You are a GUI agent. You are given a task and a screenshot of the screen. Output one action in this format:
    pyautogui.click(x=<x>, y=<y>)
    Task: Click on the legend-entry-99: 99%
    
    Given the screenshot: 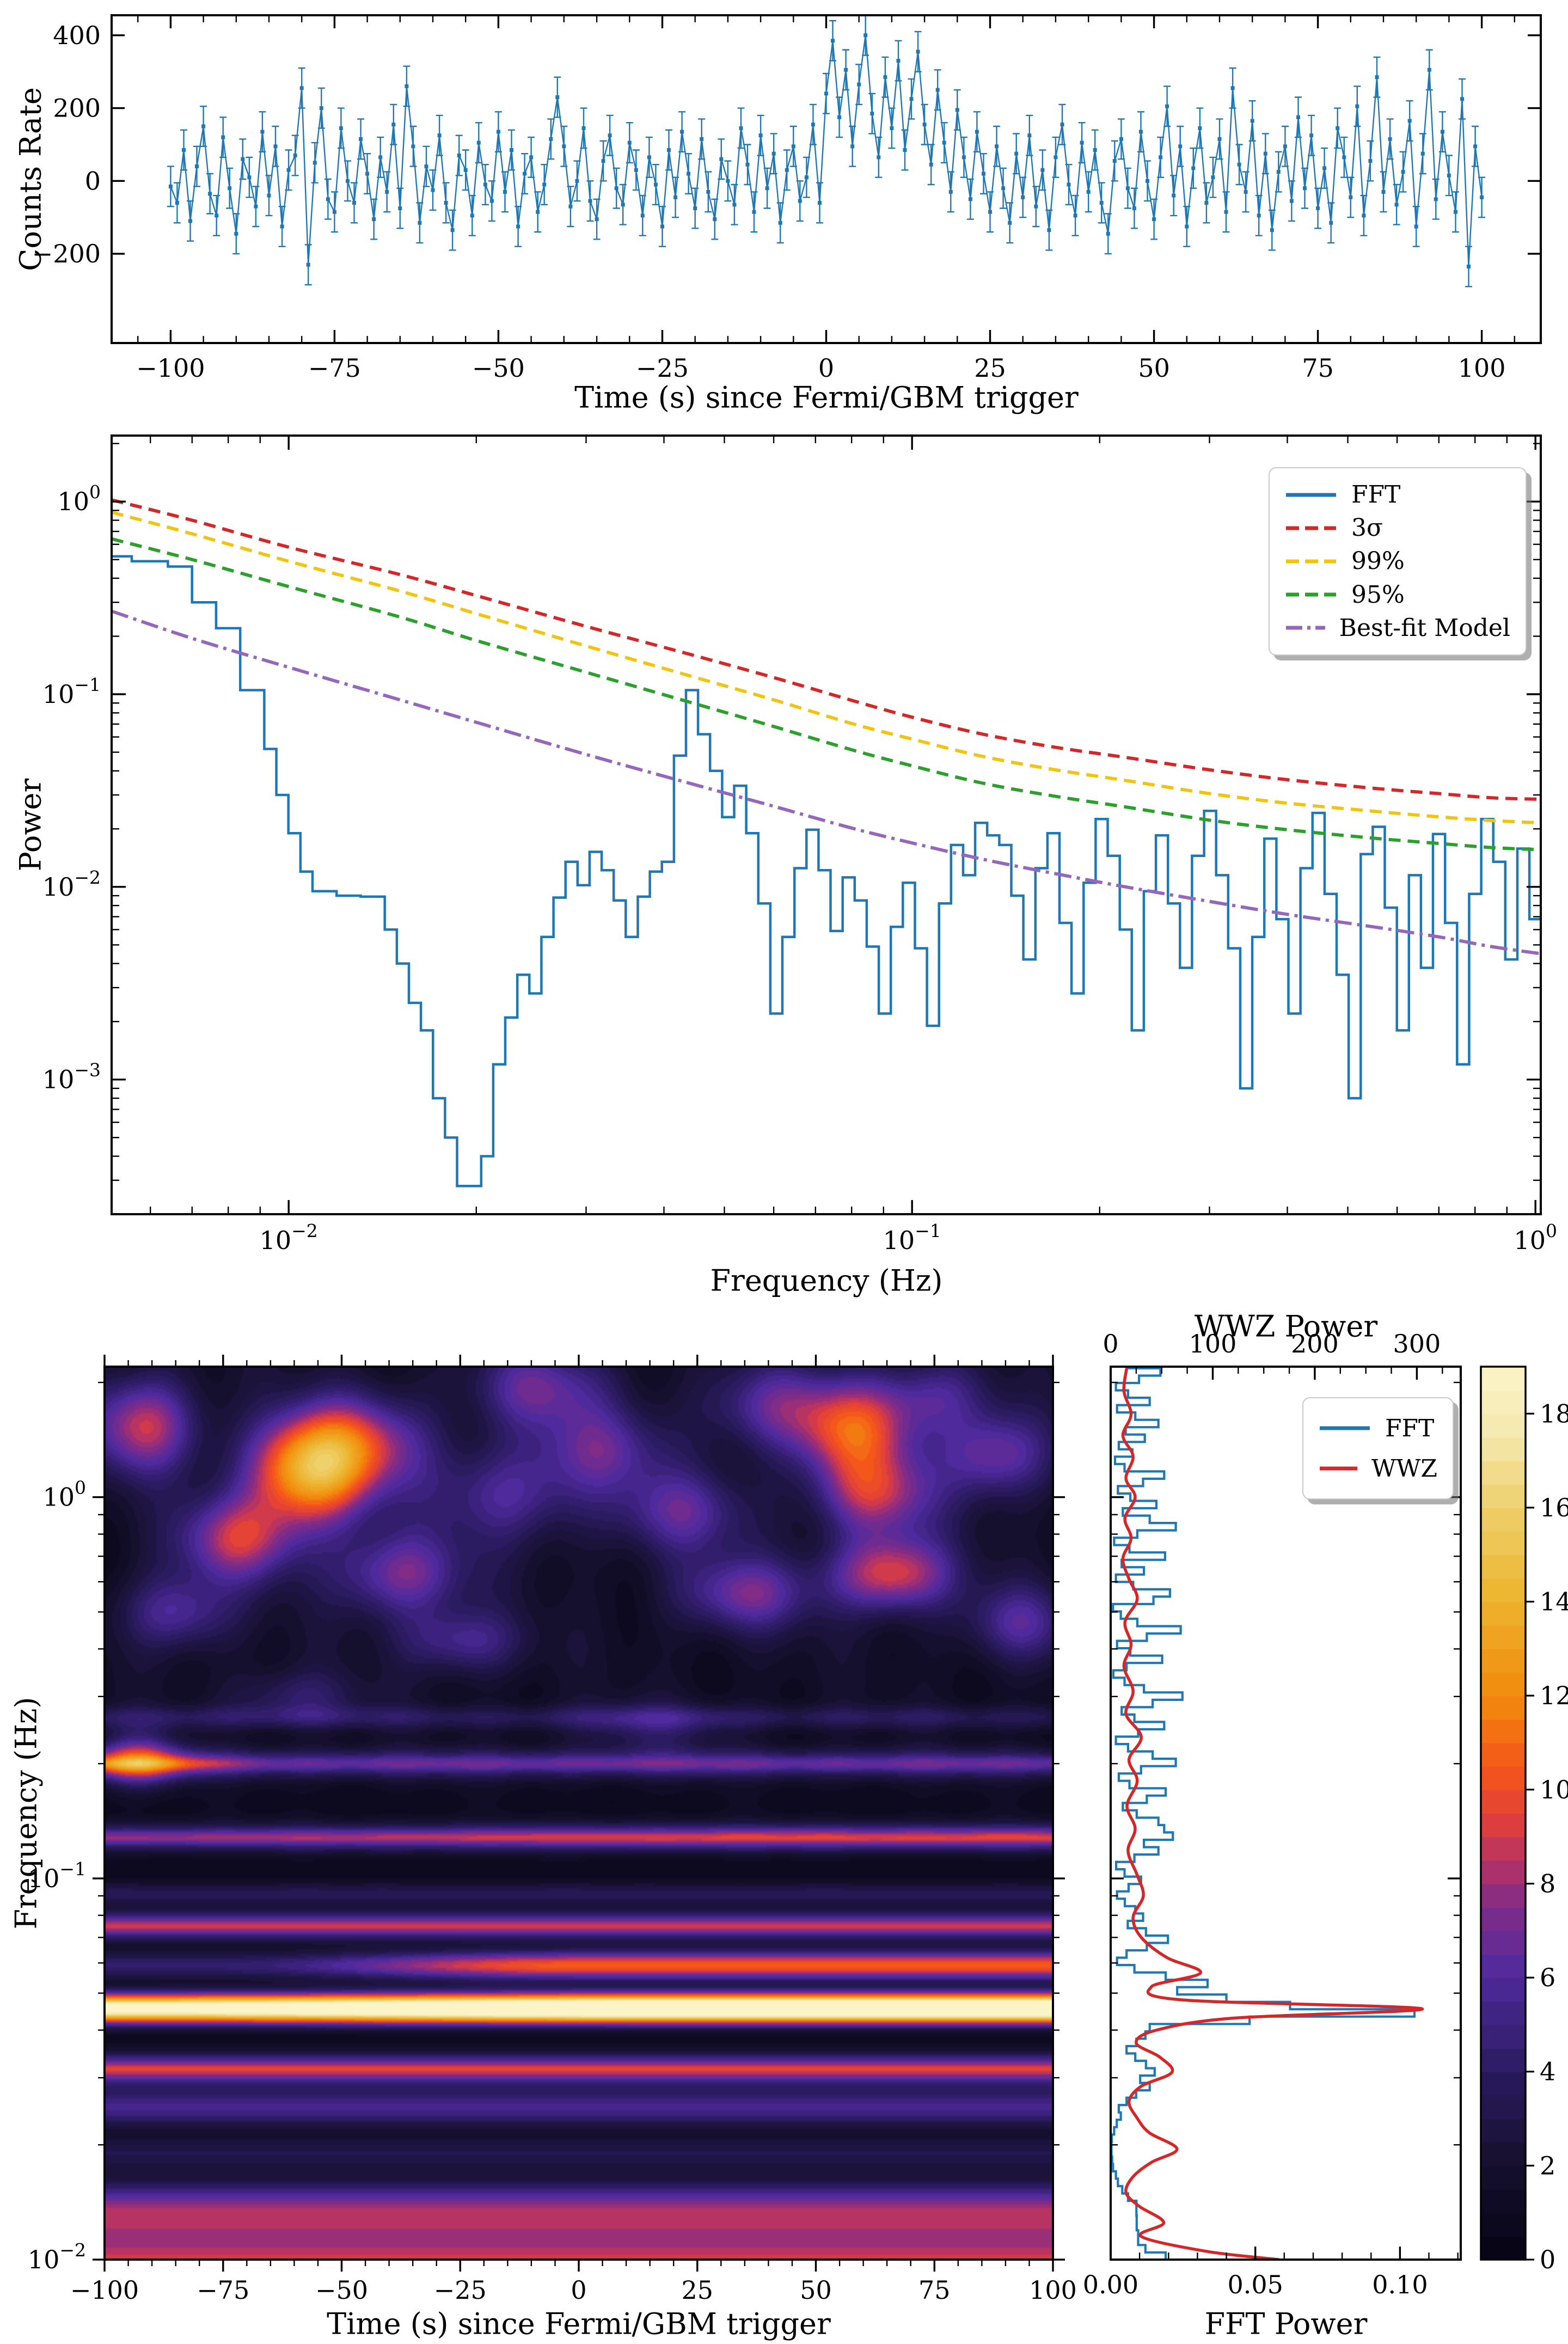 What is the action you would take?
    pyautogui.click(x=1397, y=561)
    